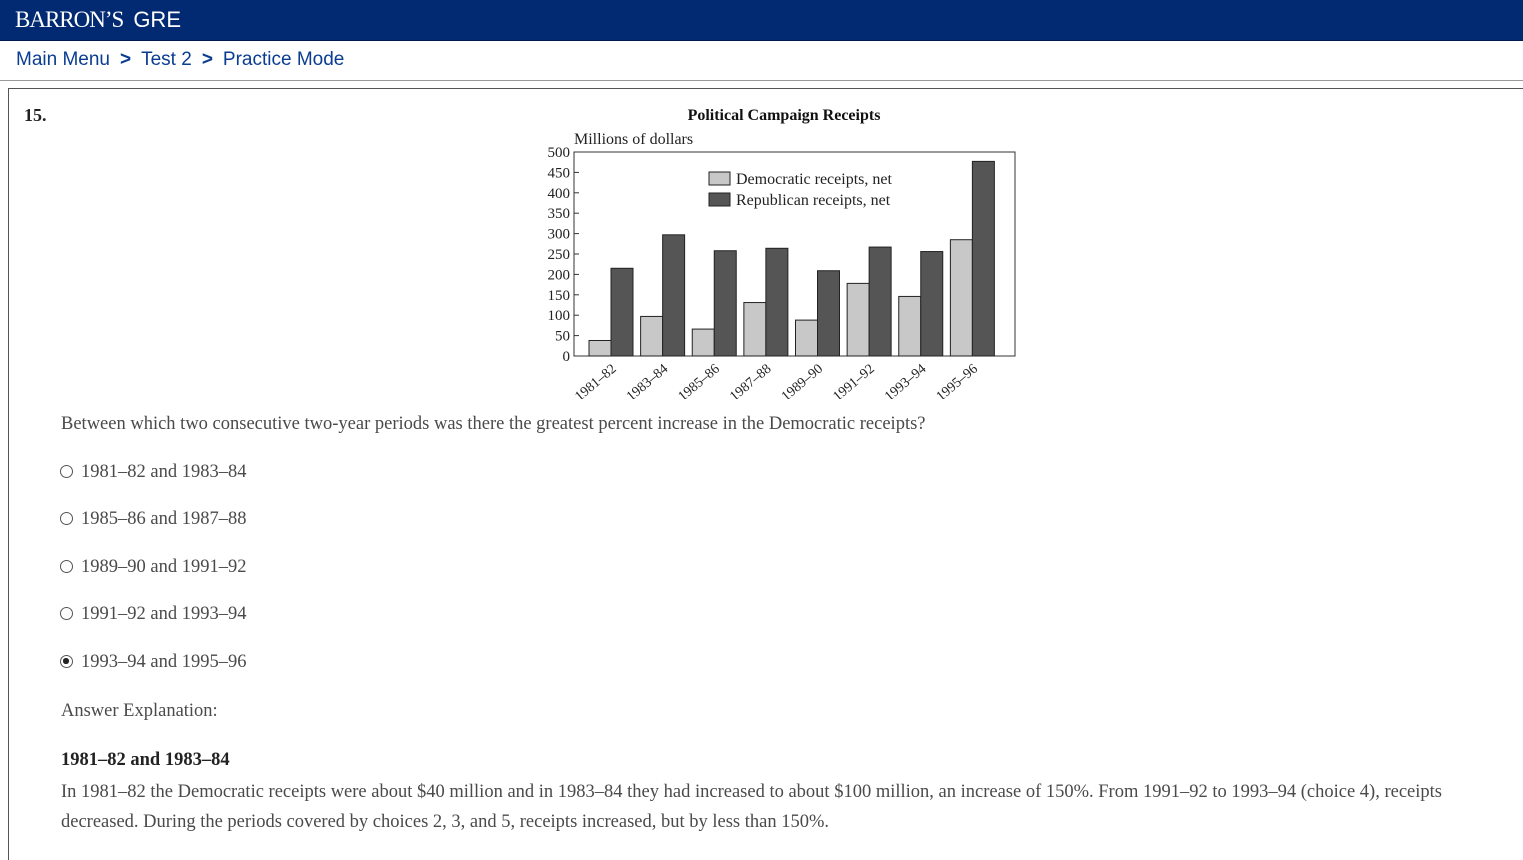  I want to click on y-tick-label: 50, so click(562, 337).